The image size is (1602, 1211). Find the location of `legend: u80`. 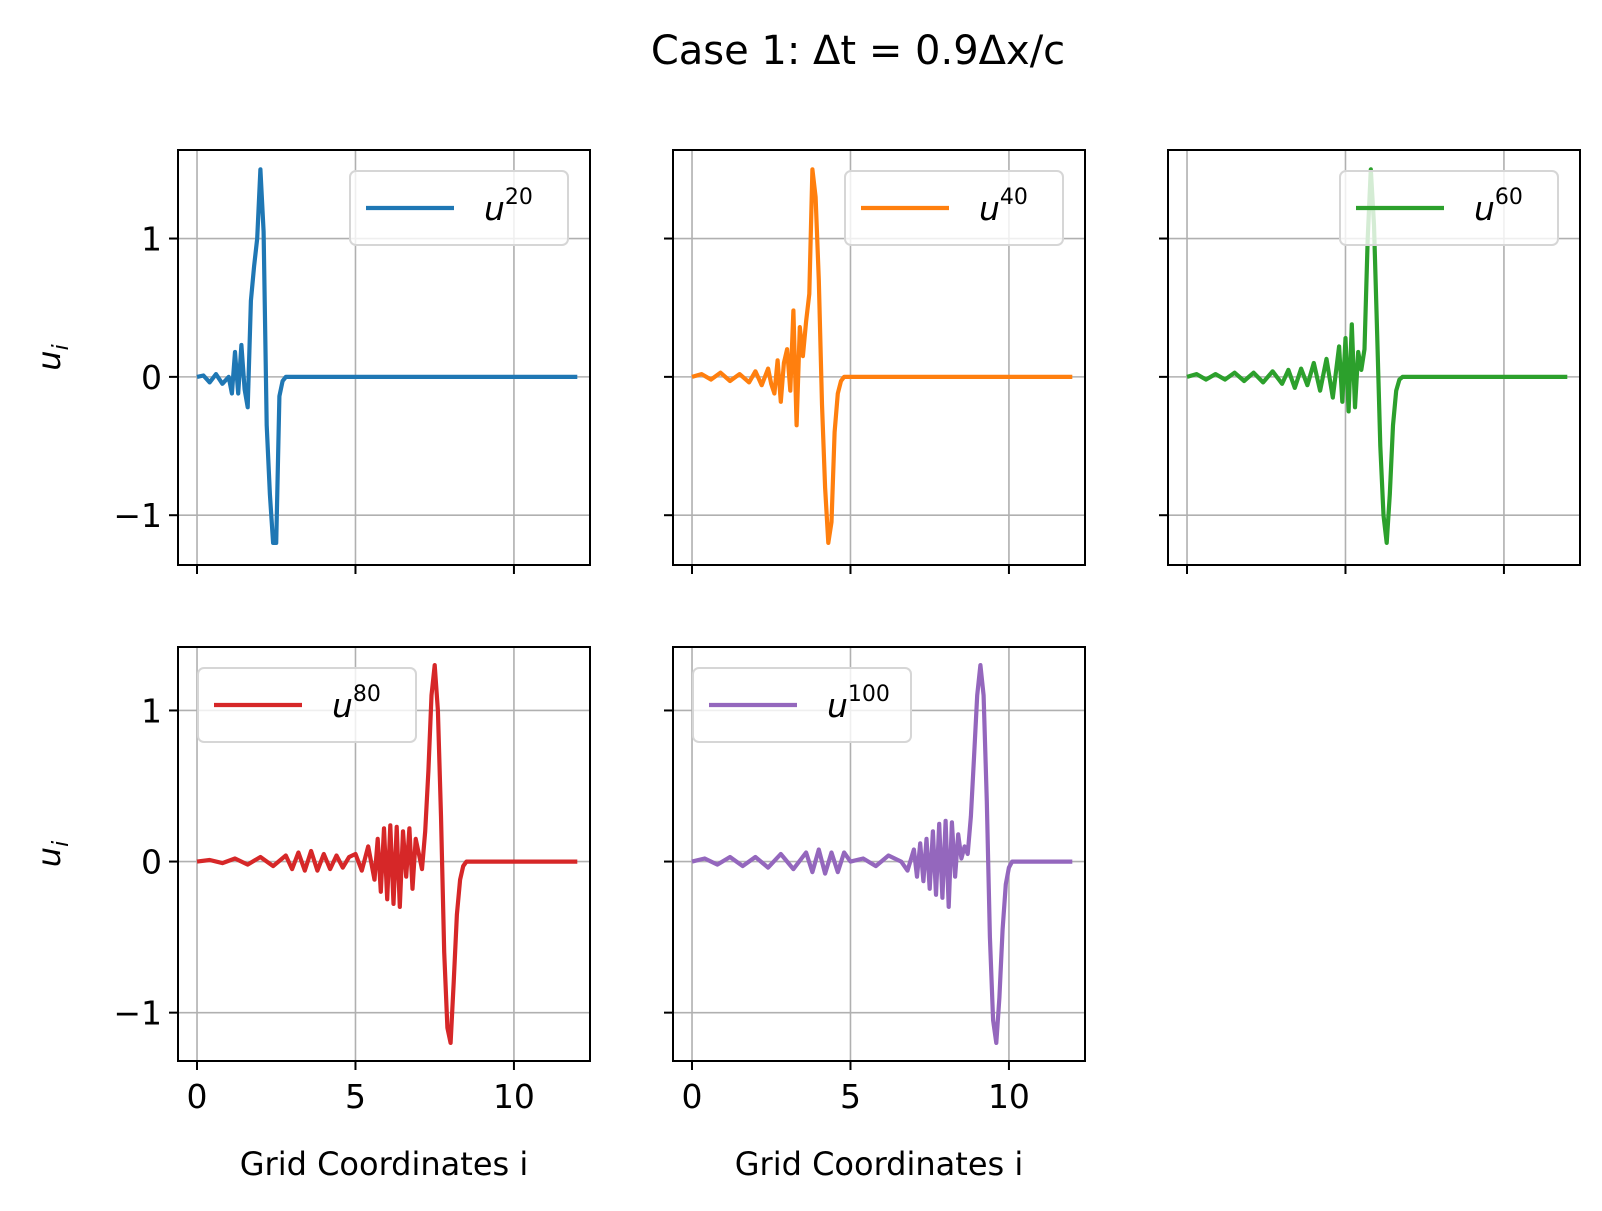

legend: u80 is located at coordinates (307, 705).